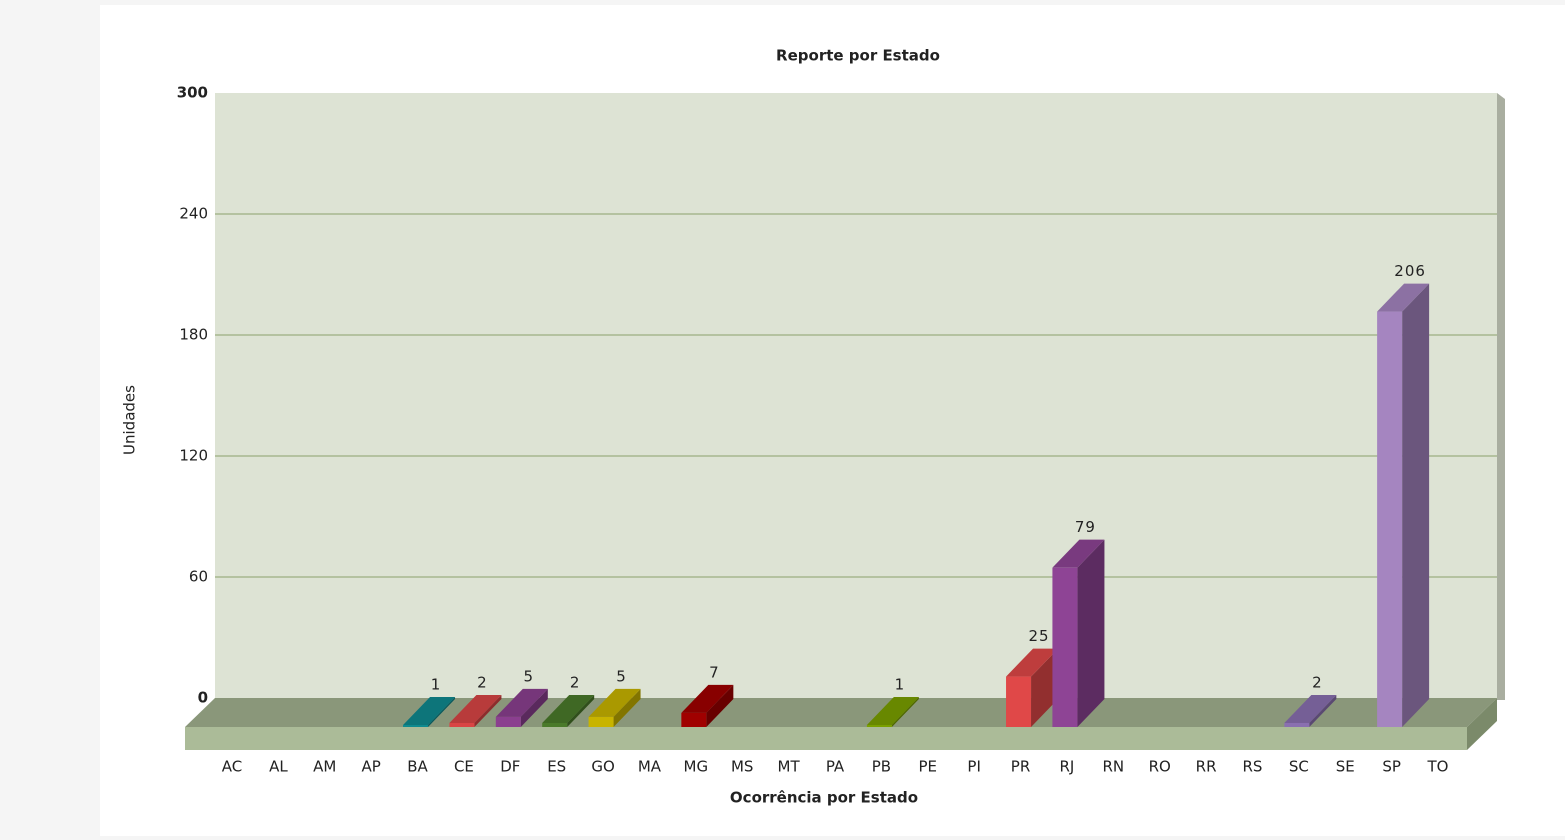 This screenshot has width=1565, height=840. I want to click on y-tick-label: 0, so click(203, 698).